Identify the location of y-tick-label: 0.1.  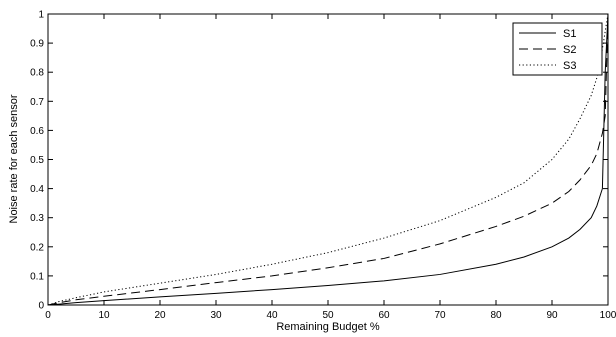
(37, 276).